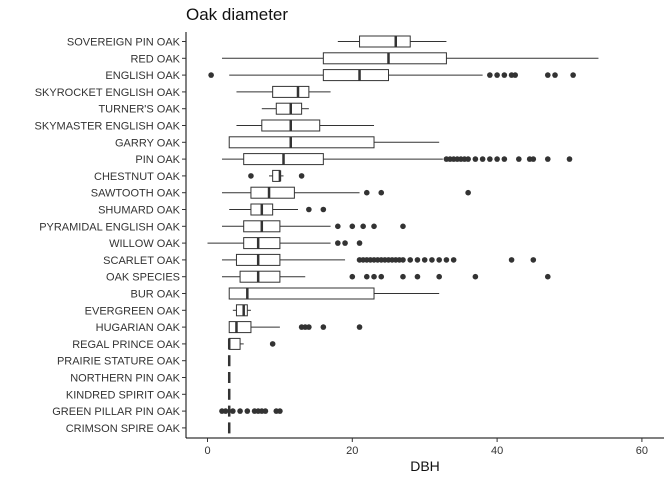  I want to click on x-tick-label: 20, so click(352, 451).